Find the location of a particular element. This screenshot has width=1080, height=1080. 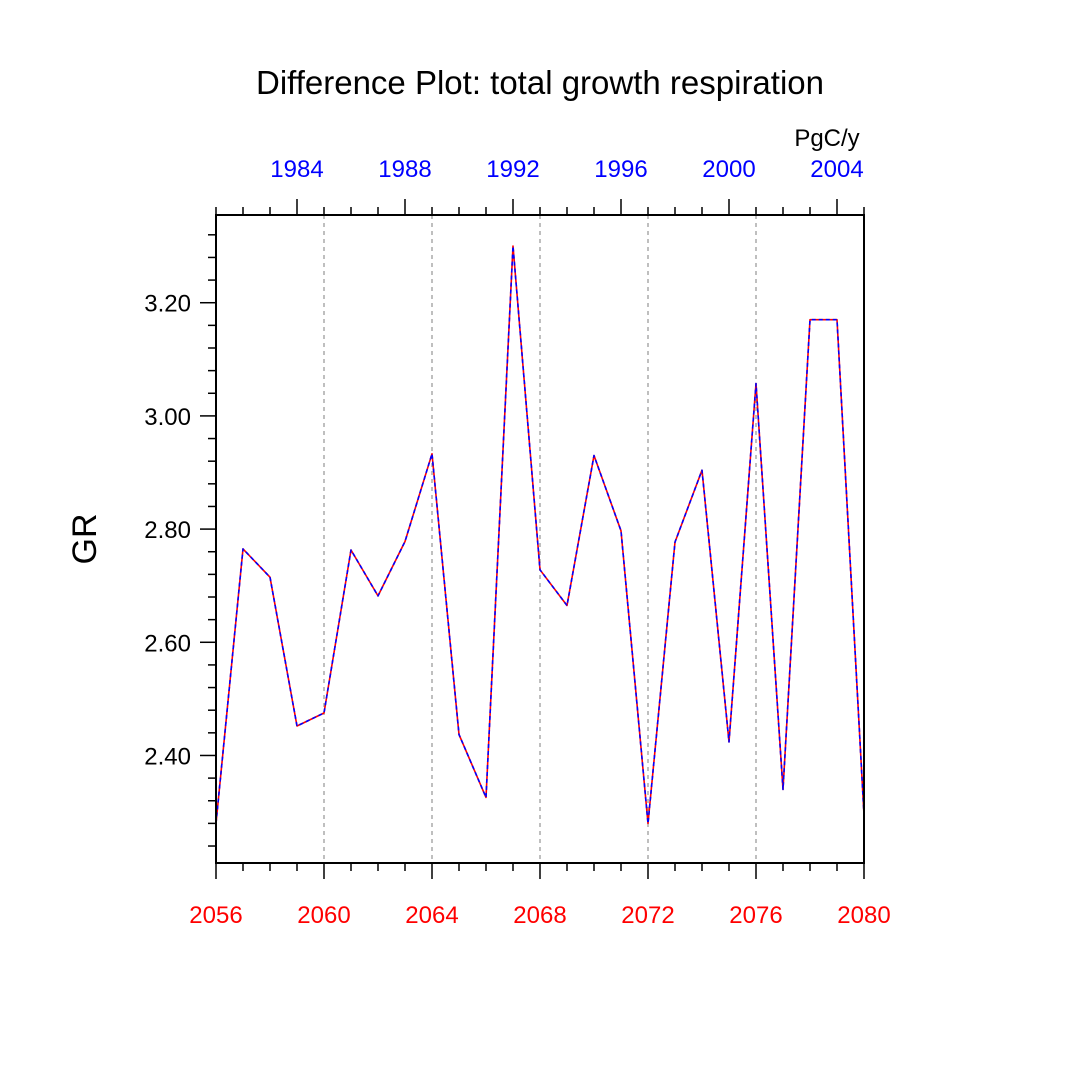

y-tick-labels: 2.40 2.60 2.80 3.00 3.20 is located at coordinates (167, 531).